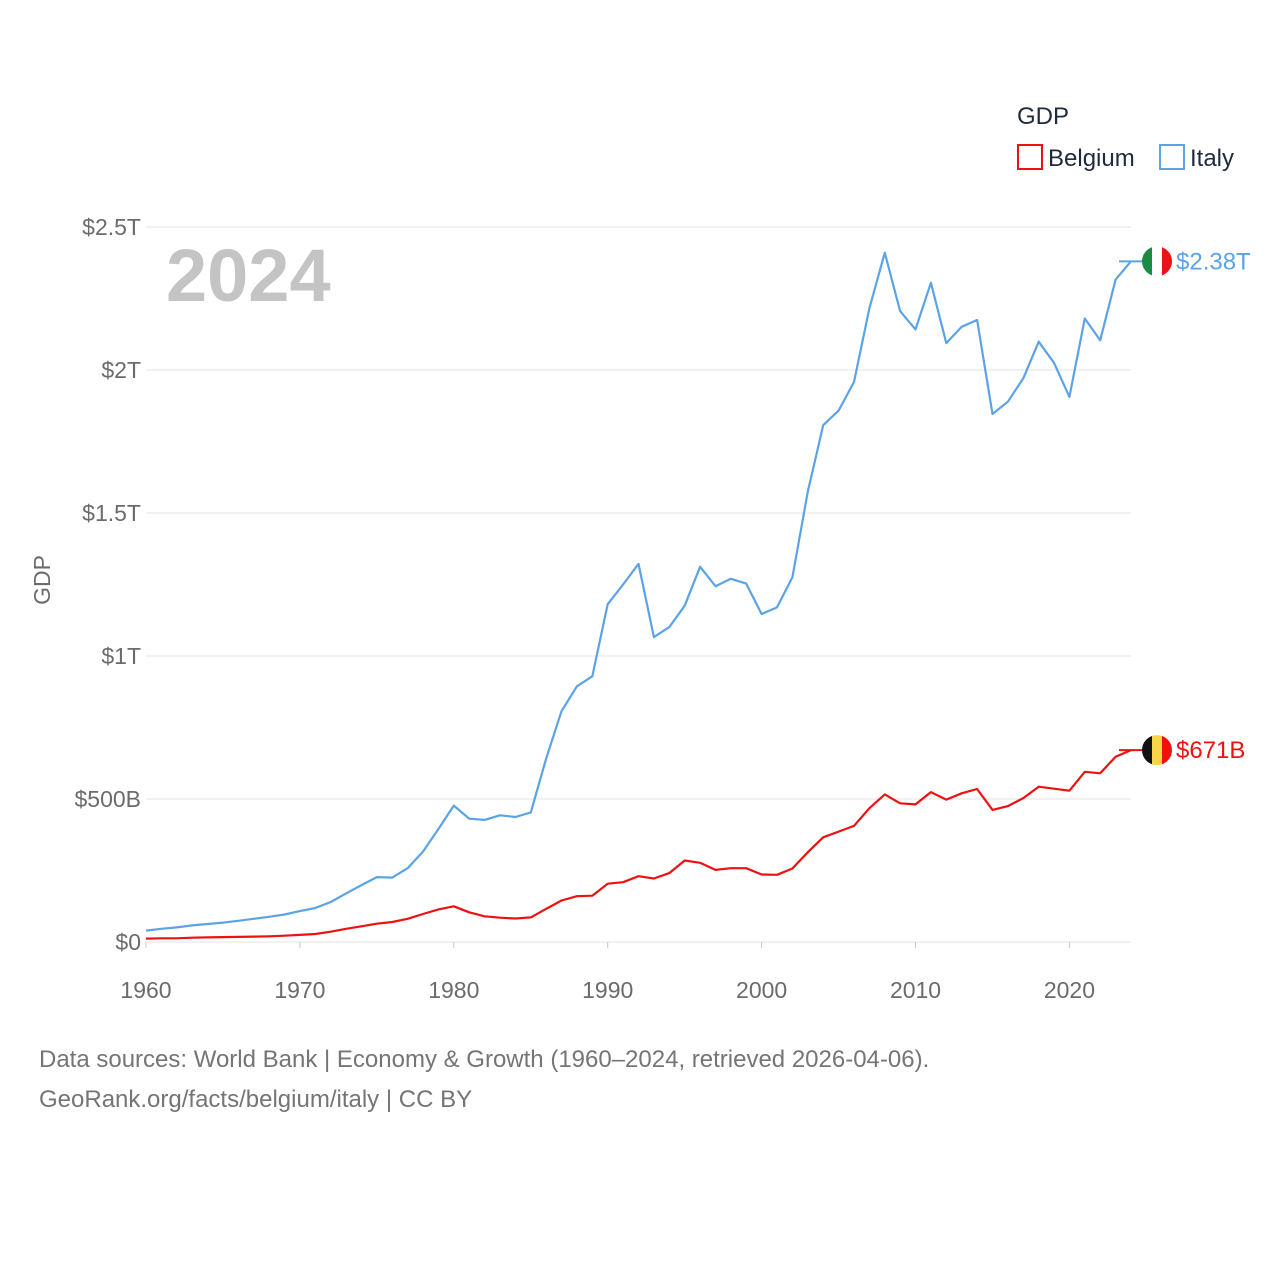 This screenshot has width=1280, height=1280. Describe the element at coordinates (121, 656) in the screenshot. I see `y-tick-label: $1T` at that location.